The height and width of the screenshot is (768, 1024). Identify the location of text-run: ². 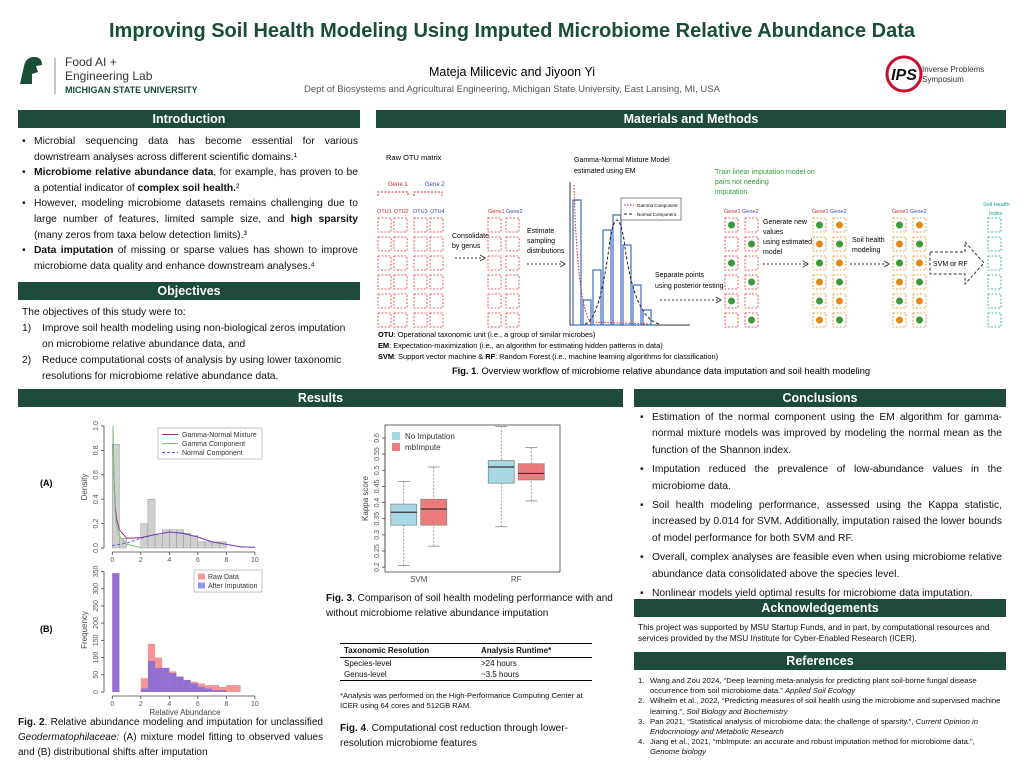
(238, 188).